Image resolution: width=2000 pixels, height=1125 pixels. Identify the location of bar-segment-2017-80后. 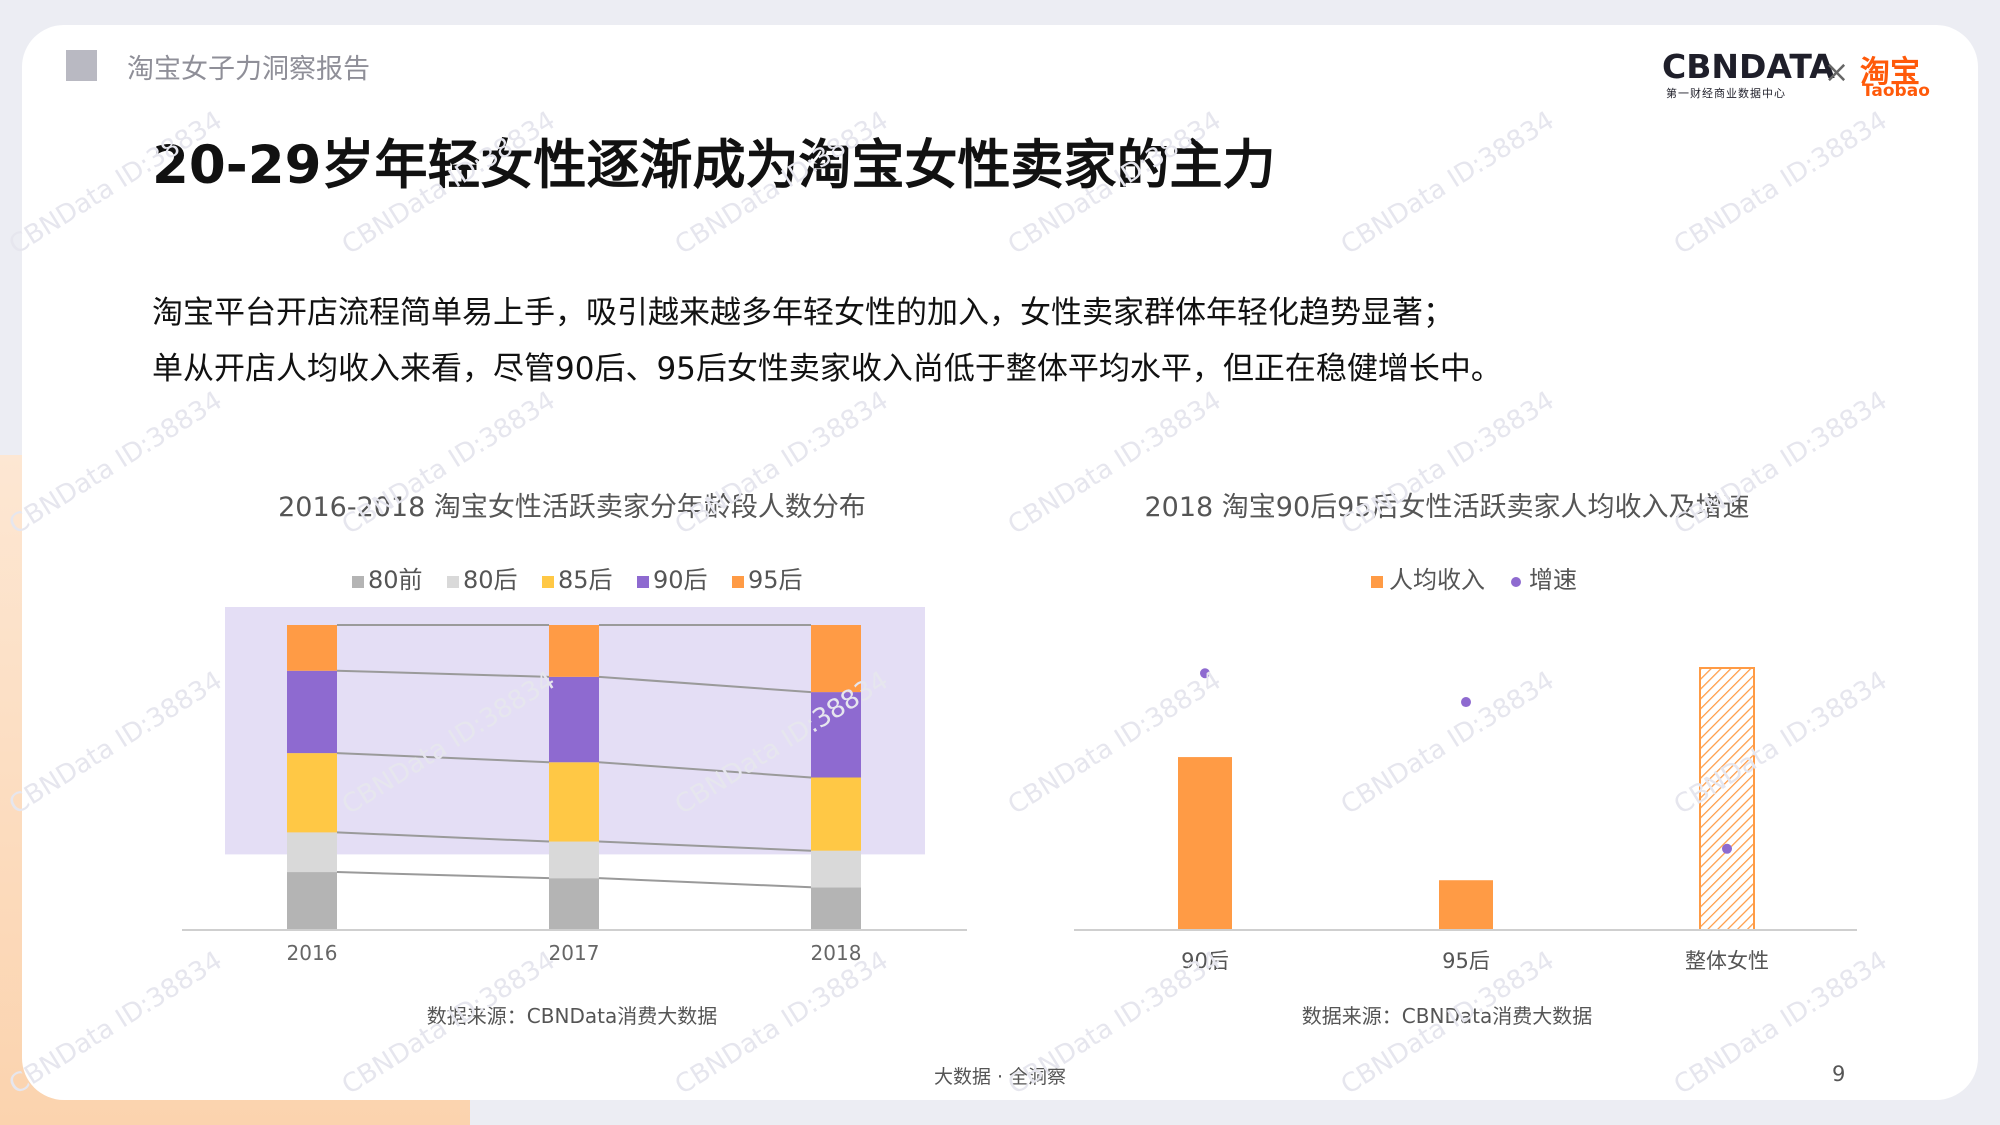
(574, 860).